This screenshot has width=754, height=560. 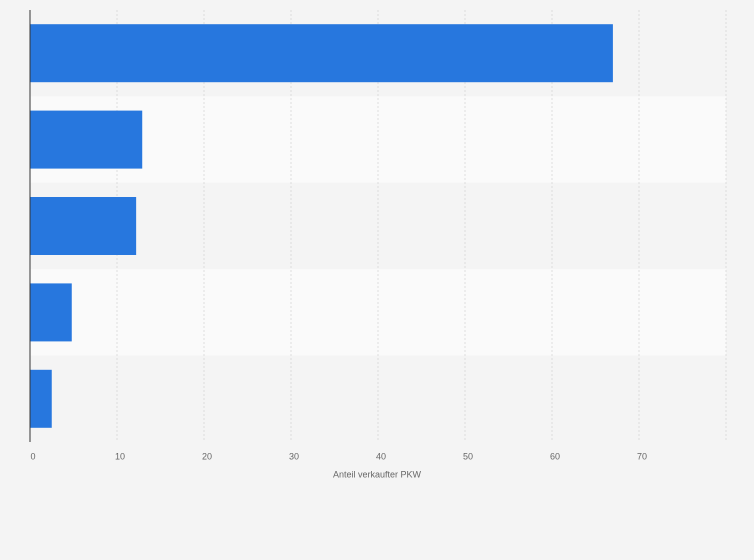 I want to click on x-tick-label: 70, so click(x=642, y=456).